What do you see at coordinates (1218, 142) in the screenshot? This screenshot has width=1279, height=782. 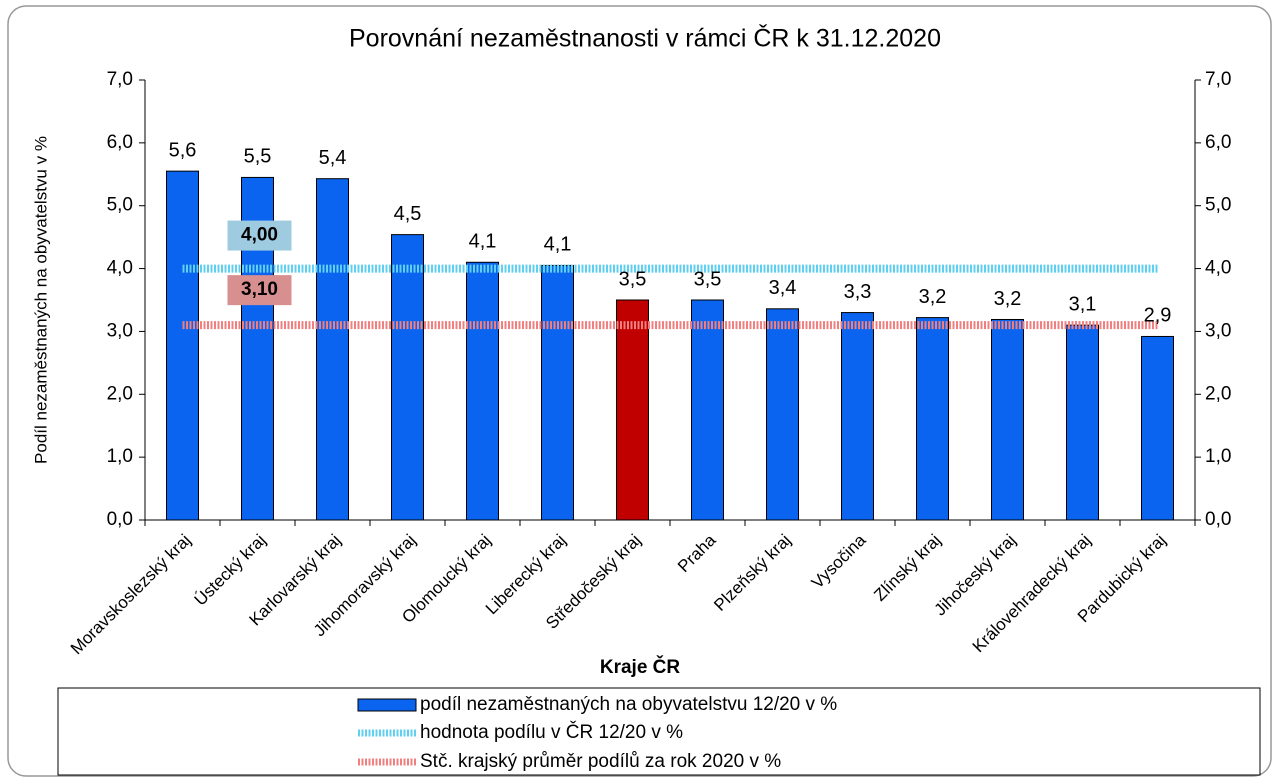 I see `y2-tick-label: 6,0` at bounding box center [1218, 142].